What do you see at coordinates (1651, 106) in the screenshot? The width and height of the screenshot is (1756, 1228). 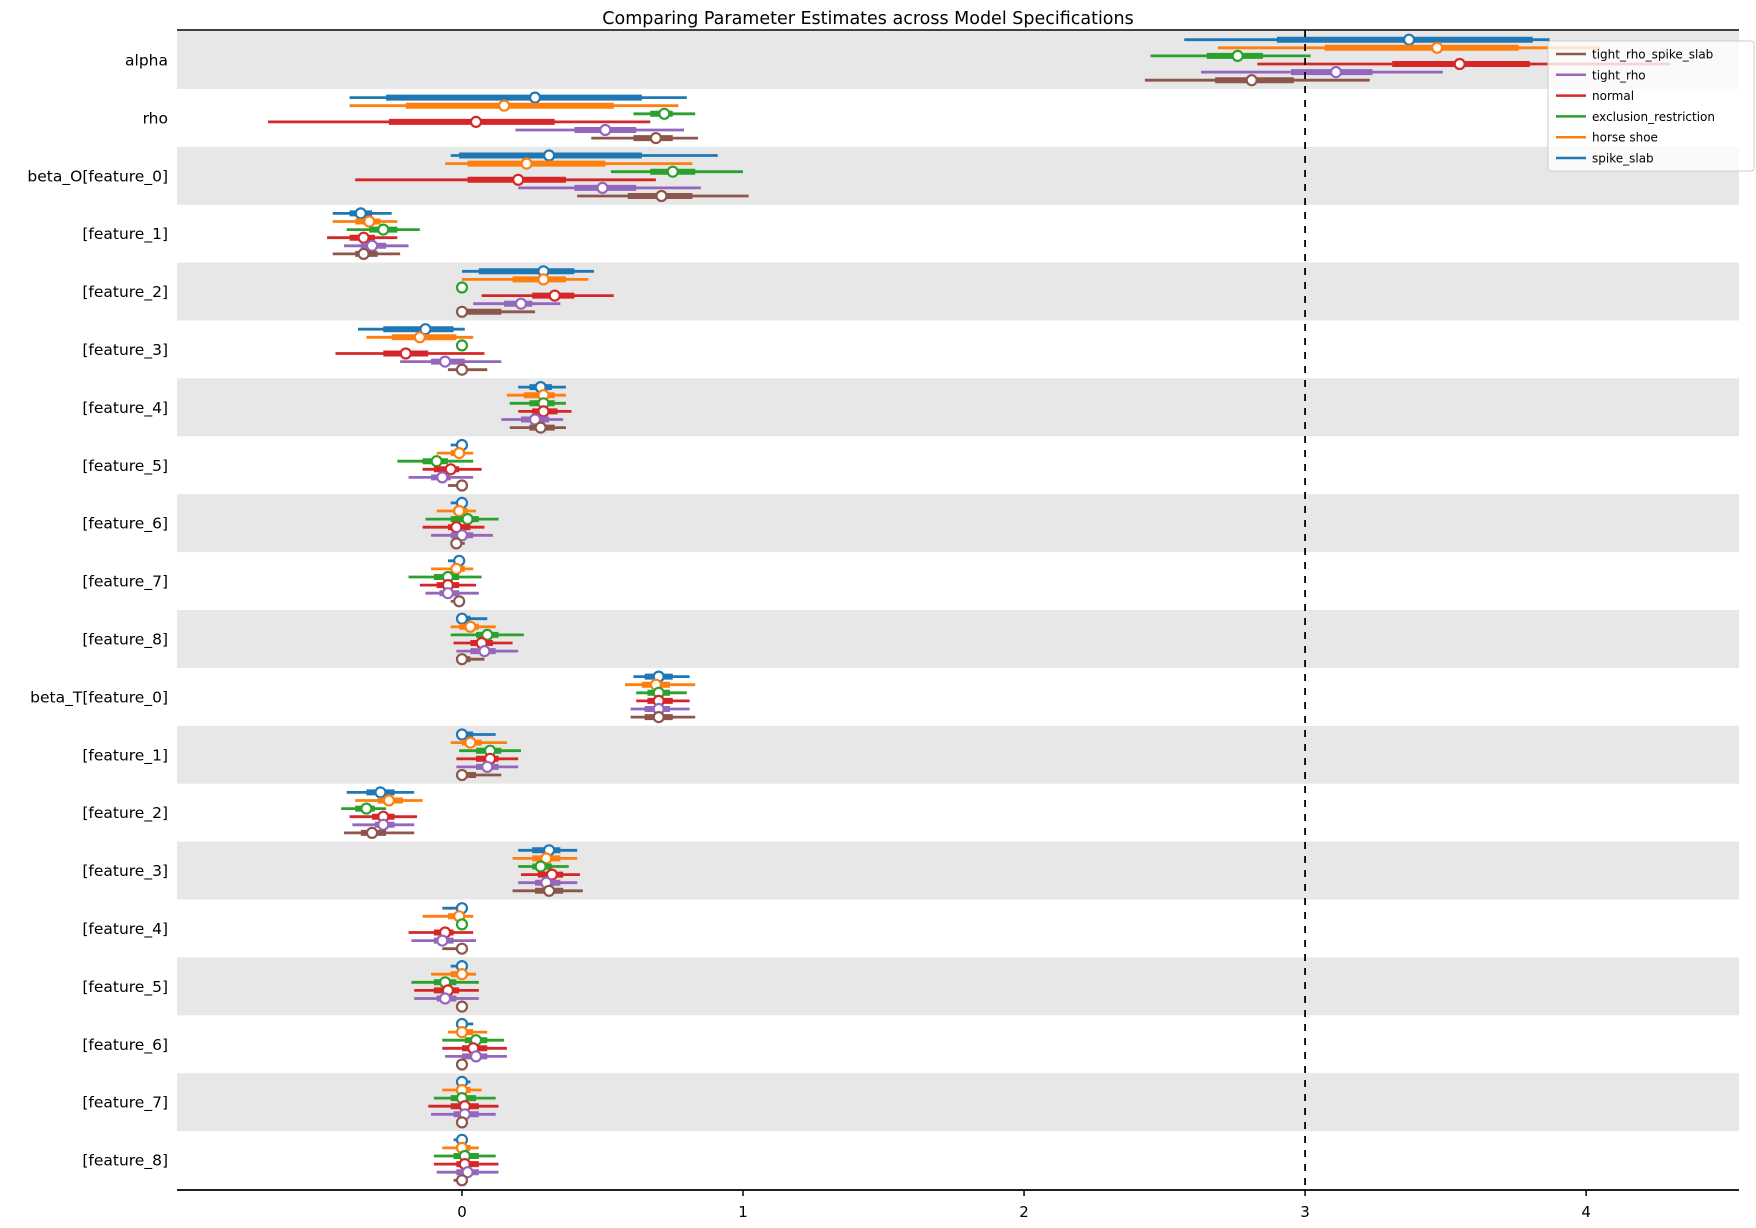 I see `legend-box` at bounding box center [1651, 106].